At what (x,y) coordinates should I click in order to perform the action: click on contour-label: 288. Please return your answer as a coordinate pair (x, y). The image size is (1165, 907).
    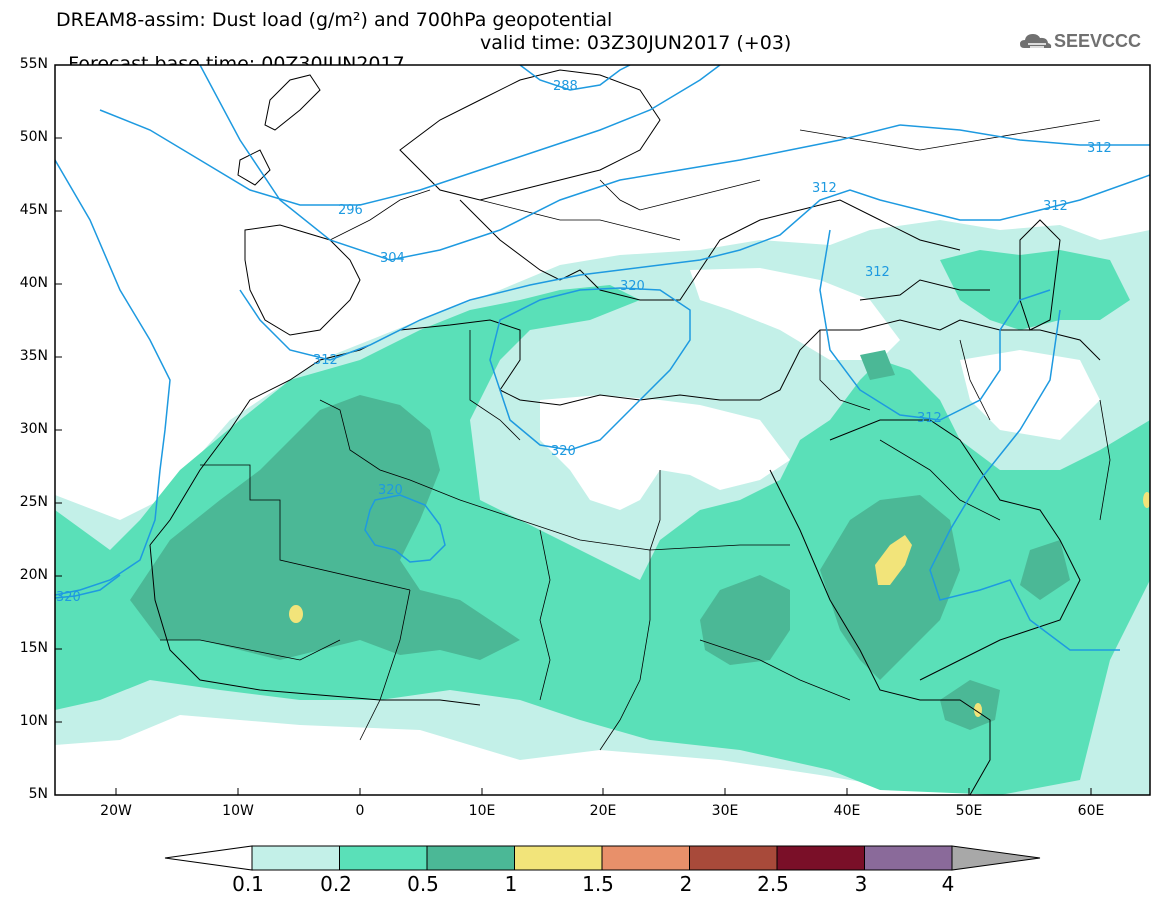
    Looking at the image, I should click on (565, 86).